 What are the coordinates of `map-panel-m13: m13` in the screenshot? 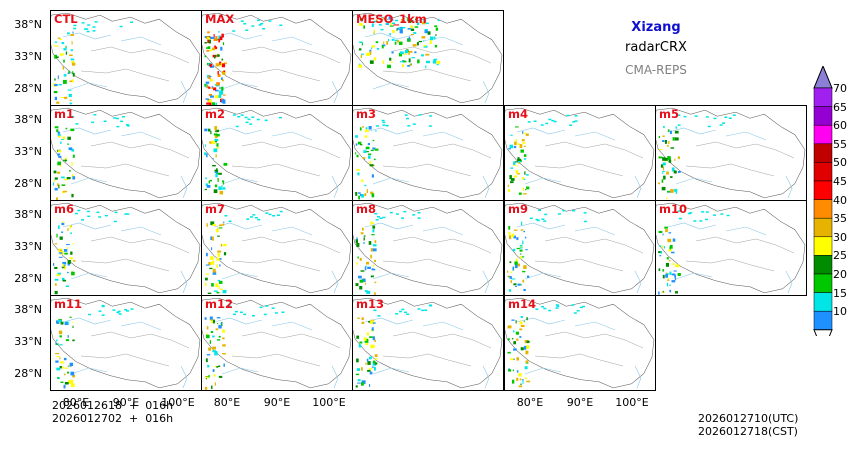 It's located at (428, 343).